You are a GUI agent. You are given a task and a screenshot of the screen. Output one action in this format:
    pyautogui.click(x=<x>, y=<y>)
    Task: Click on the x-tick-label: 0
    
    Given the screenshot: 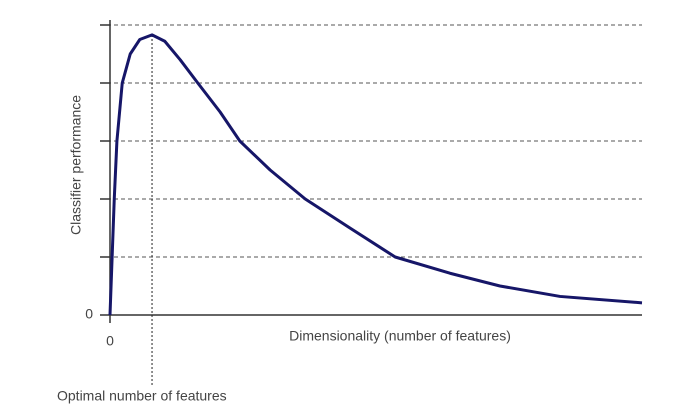 What is the action you would take?
    pyautogui.click(x=110, y=341)
    